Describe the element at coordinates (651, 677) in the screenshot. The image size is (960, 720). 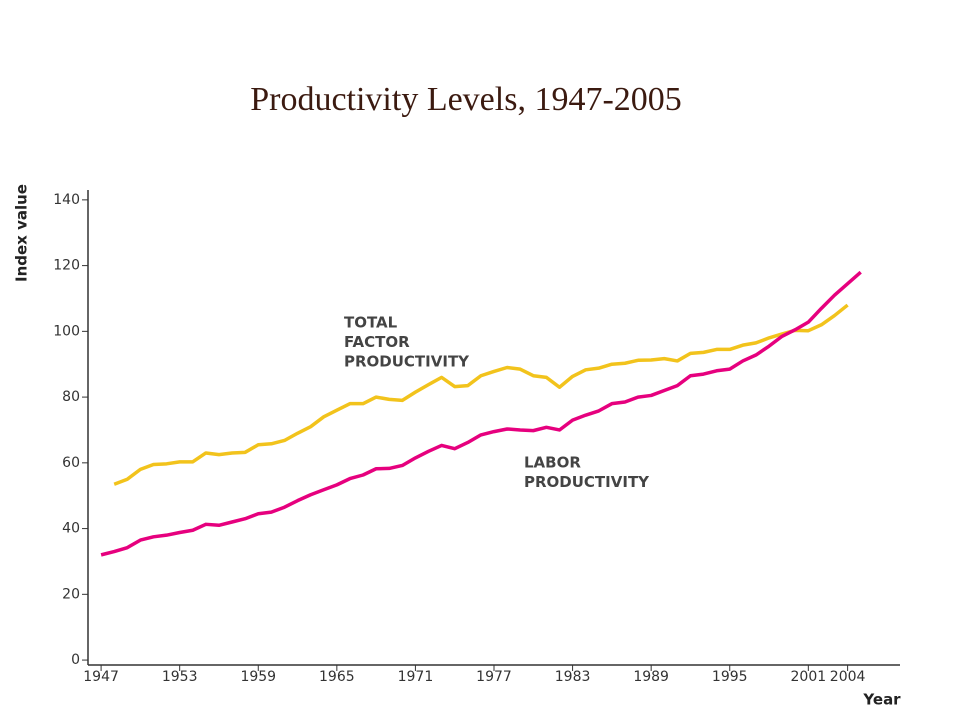
I see `x-tick-label: 1989` at that location.